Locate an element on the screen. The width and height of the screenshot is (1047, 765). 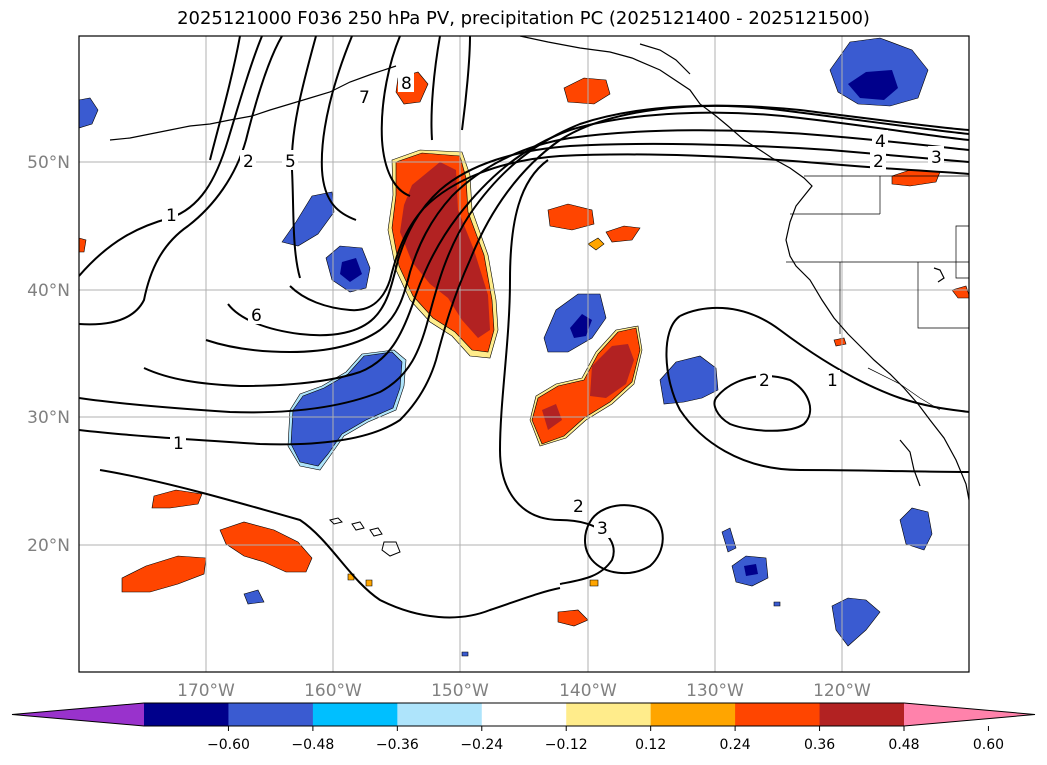
political-borders is located at coordinates (877, 293).